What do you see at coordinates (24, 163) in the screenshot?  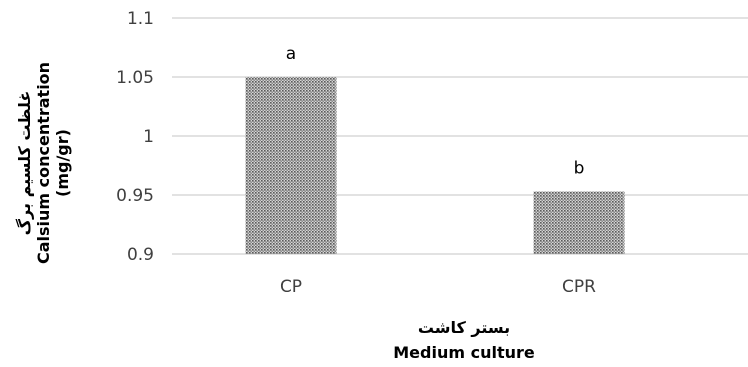 I see `y-axis-title-line-1: غلظت کلسیم برگ` at bounding box center [24, 163].